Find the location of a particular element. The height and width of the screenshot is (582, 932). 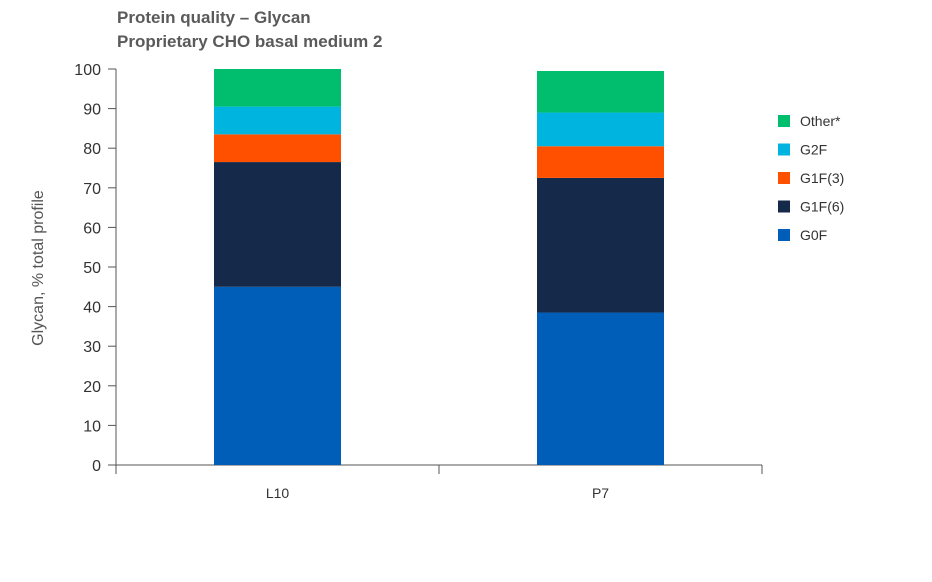

y-tick-label: 70 is located at coordinates (92, 189).